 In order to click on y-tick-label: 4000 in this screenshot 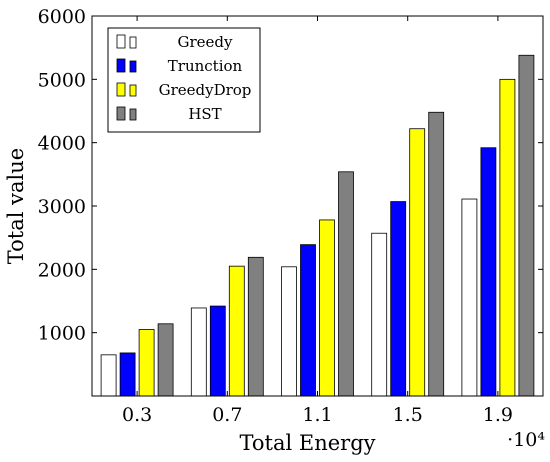, I will do `click(62, 144)`.